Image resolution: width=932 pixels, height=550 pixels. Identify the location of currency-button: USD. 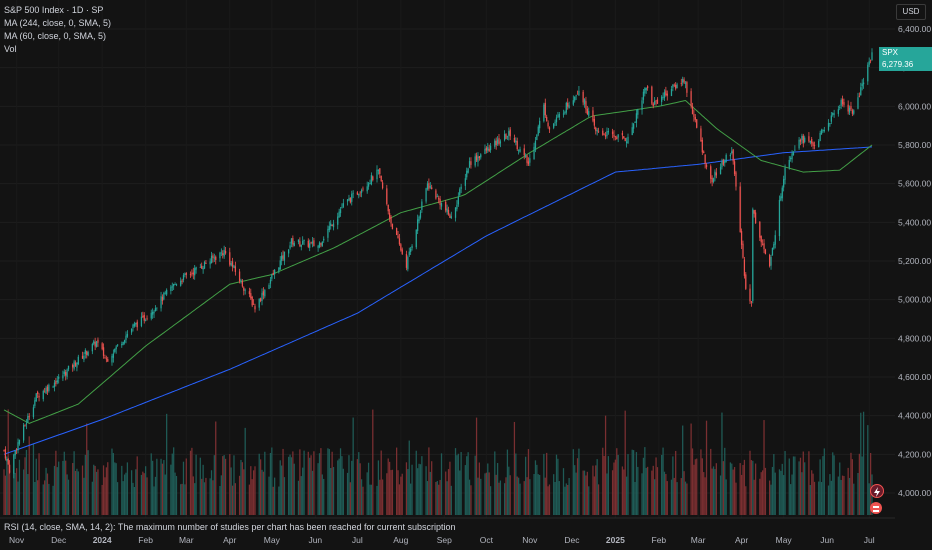
(911, 12).